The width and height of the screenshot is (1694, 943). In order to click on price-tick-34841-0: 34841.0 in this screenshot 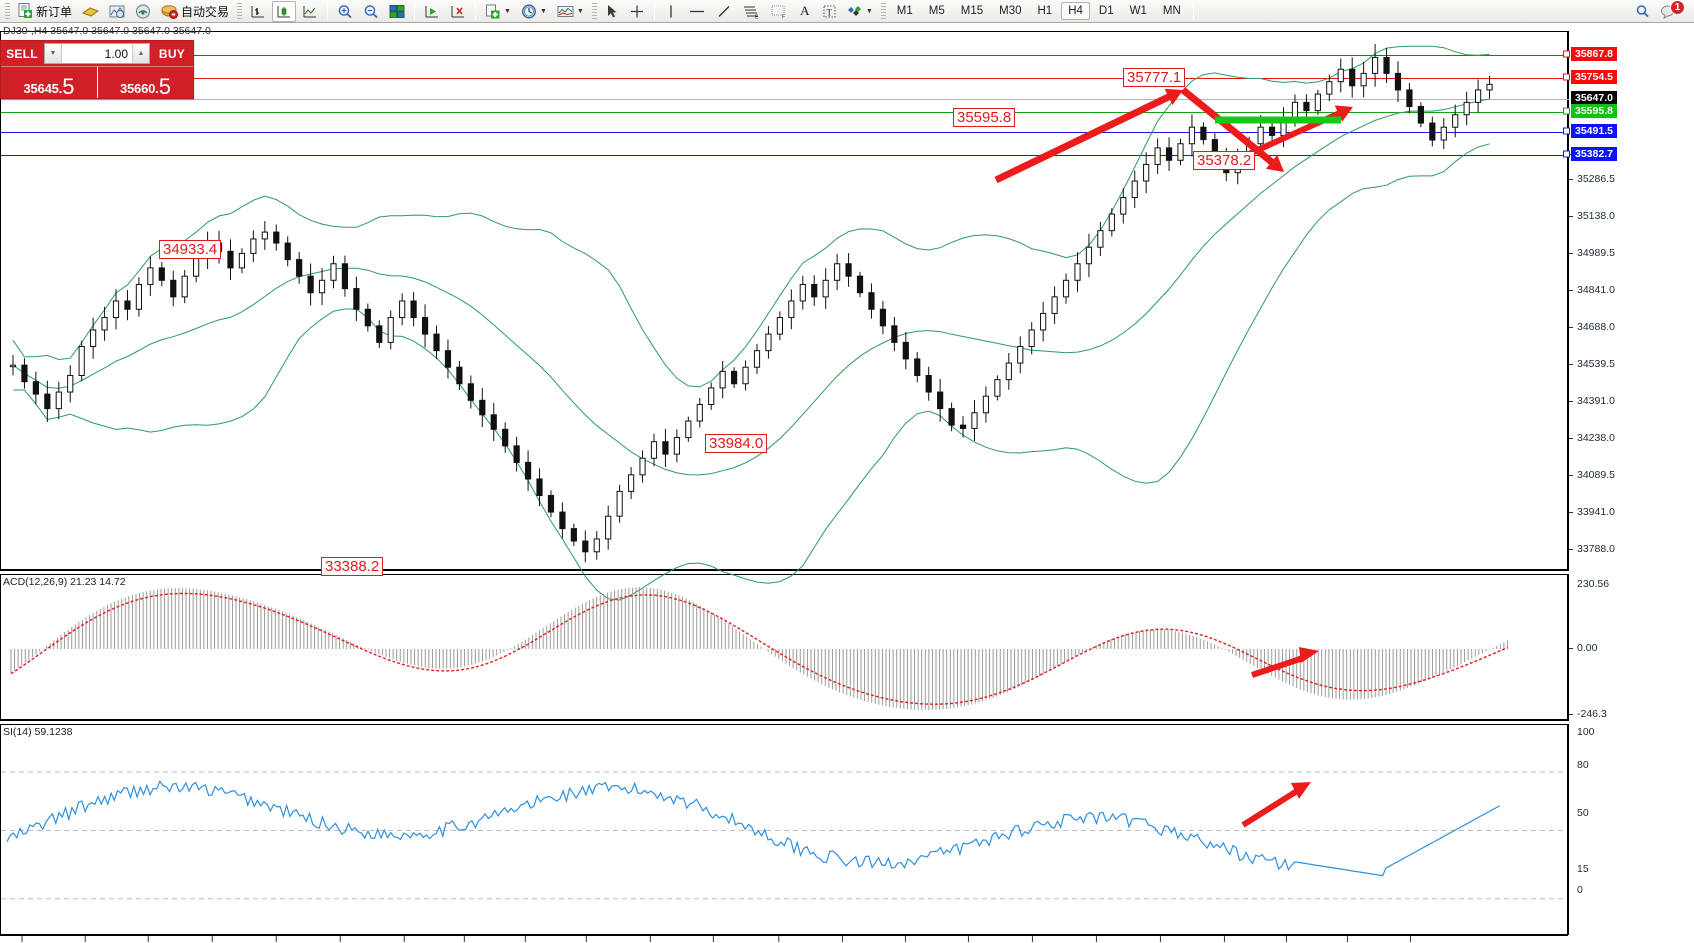, I will do `click(1592, 290)`.